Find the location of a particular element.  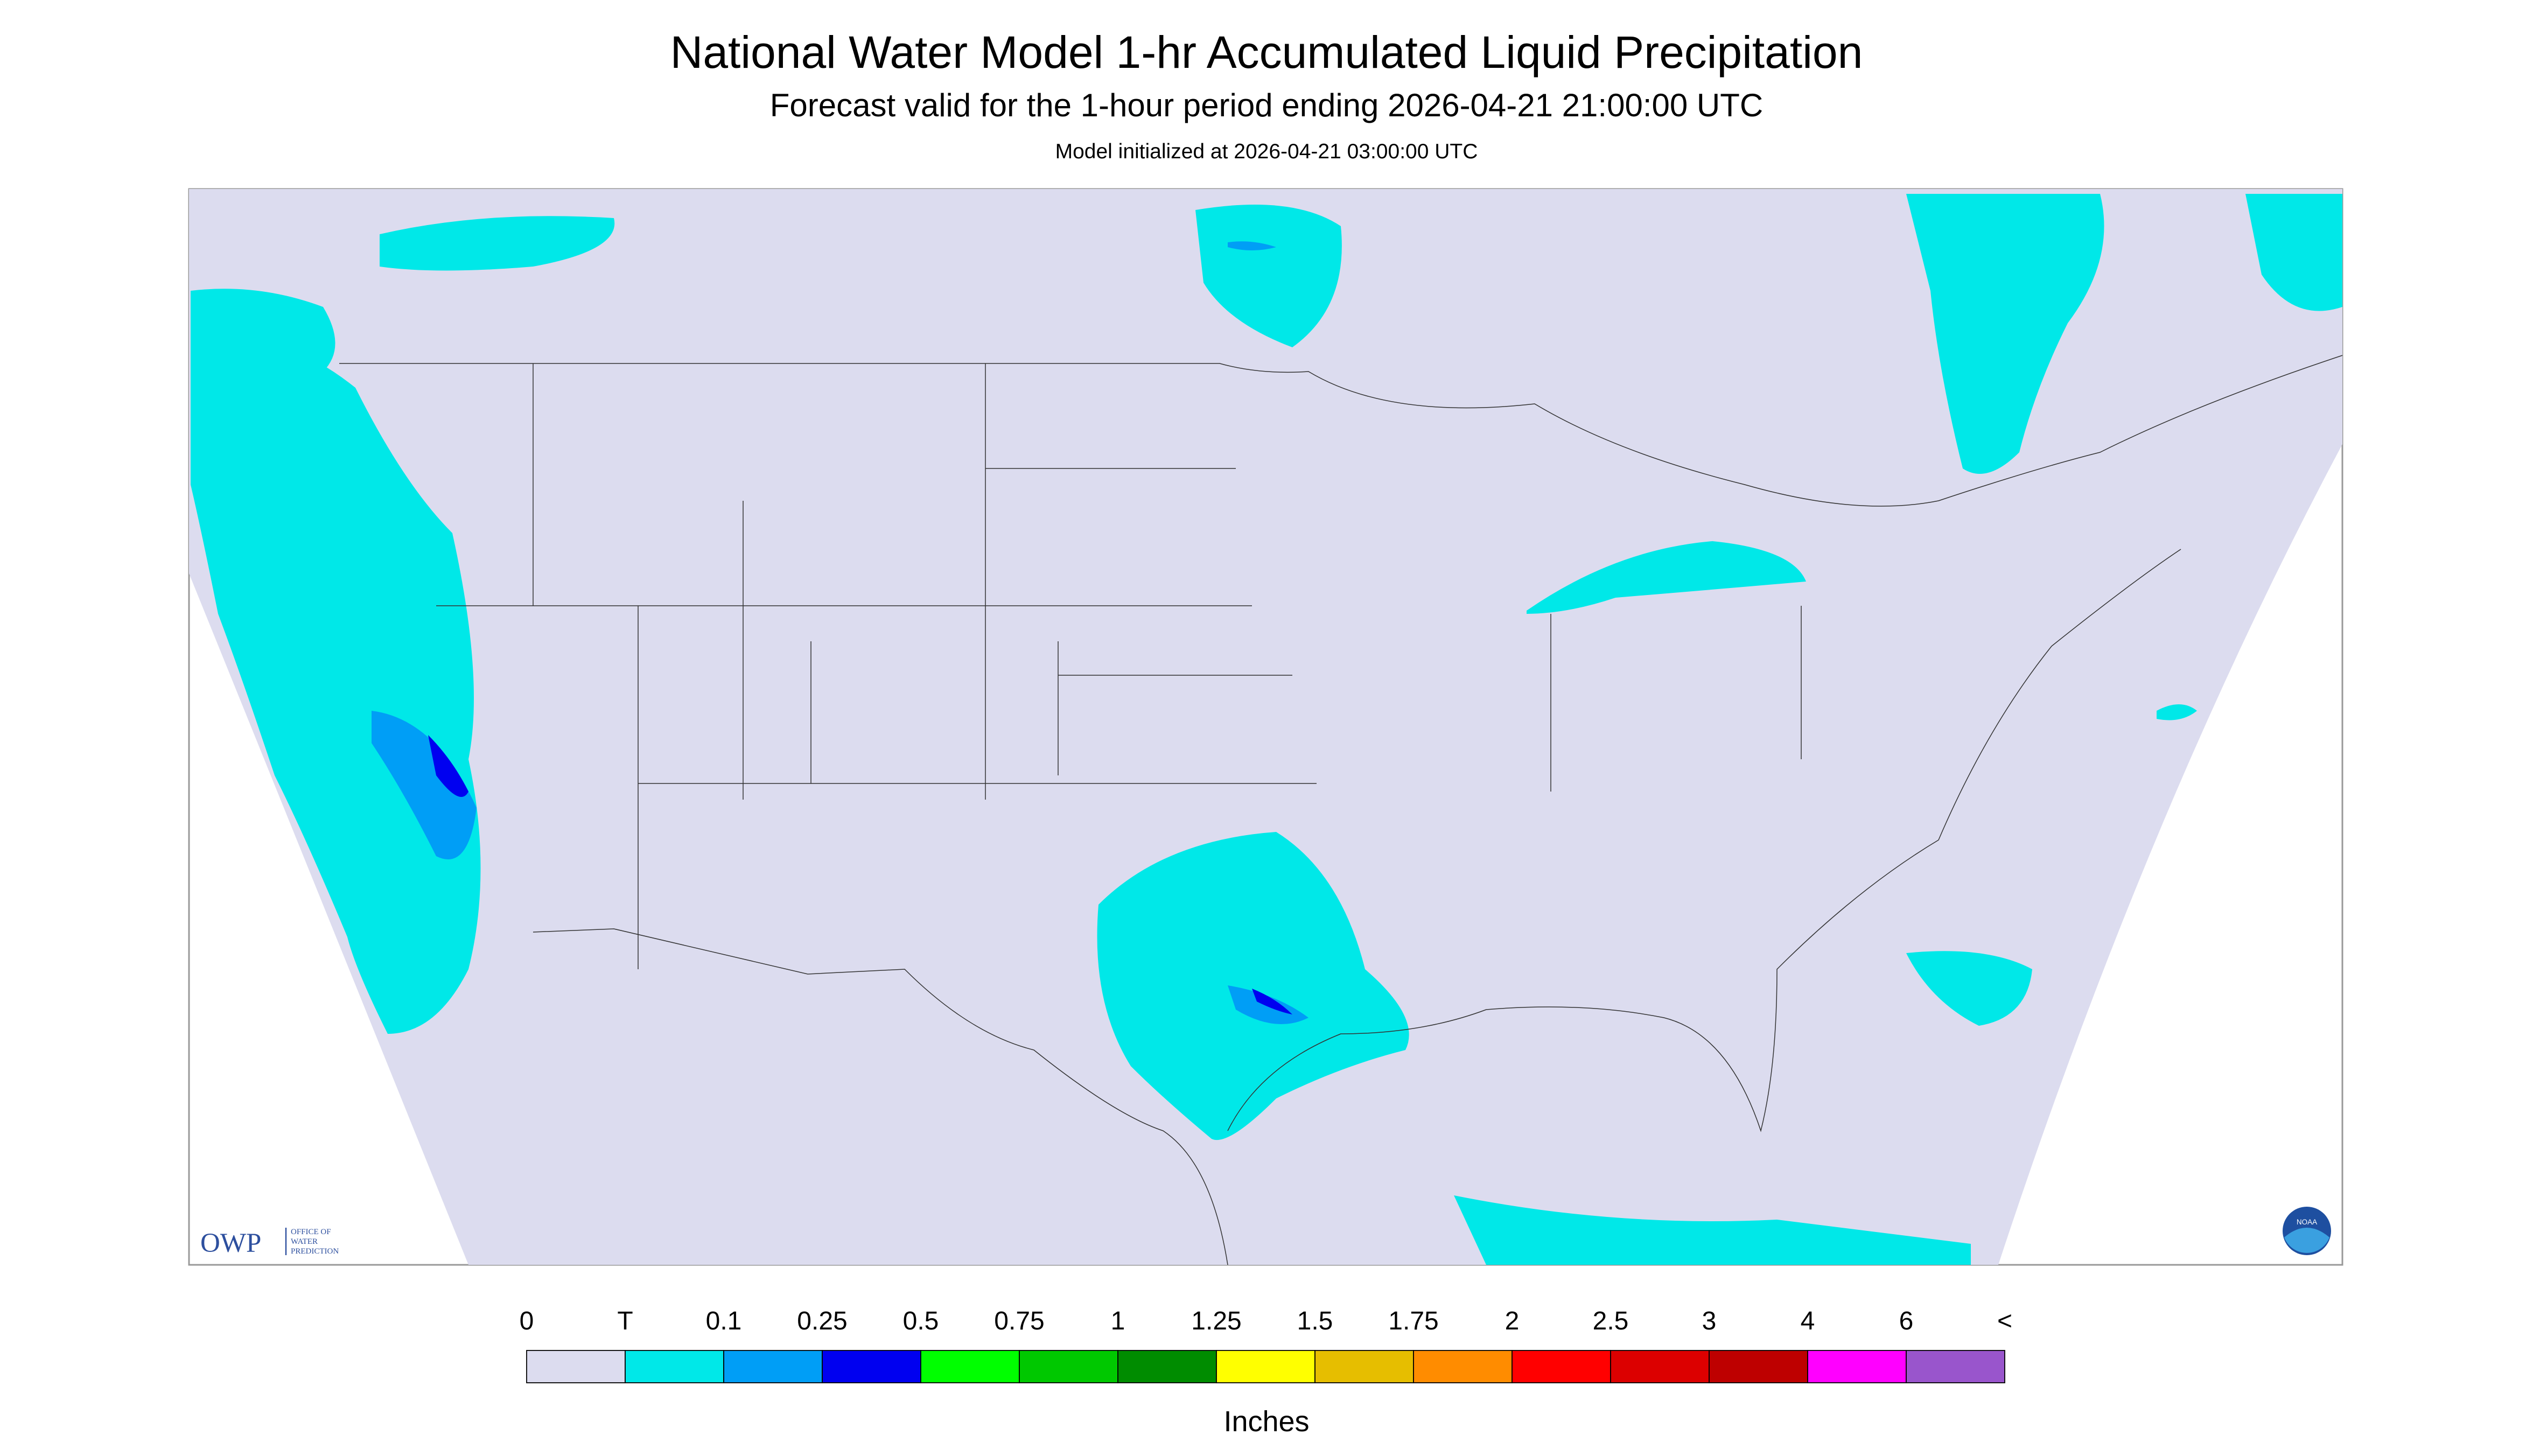

legend-label: 6 is located at coordinates (1907, 1321).